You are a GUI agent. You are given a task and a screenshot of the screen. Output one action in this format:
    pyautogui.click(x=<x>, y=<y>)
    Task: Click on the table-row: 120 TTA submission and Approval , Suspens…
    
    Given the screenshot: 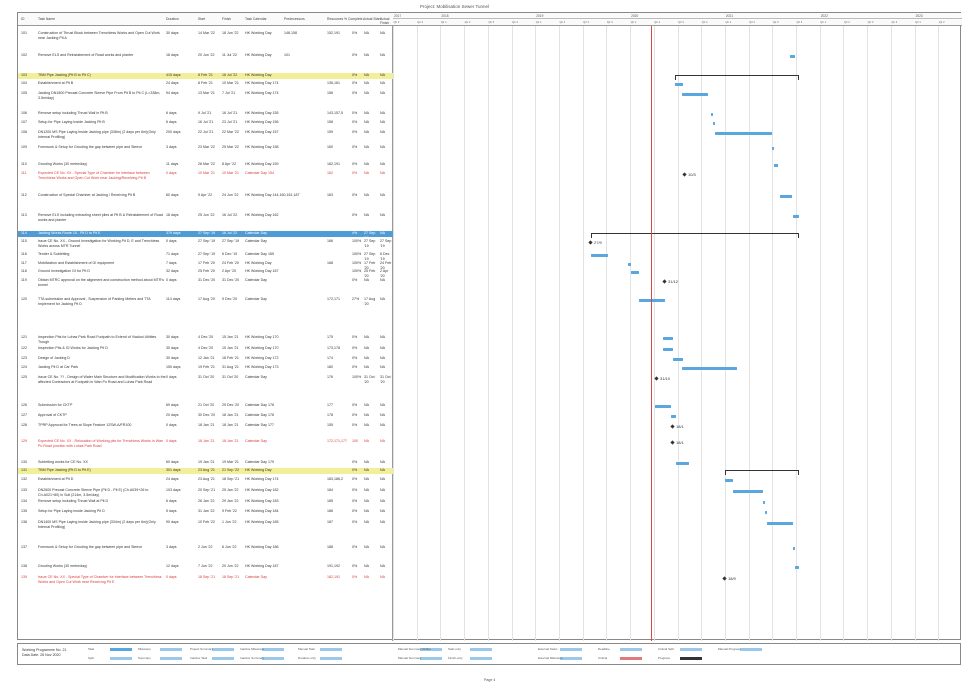 What is the action you would take?
    pyautogui.click(x=205, y=302)
    